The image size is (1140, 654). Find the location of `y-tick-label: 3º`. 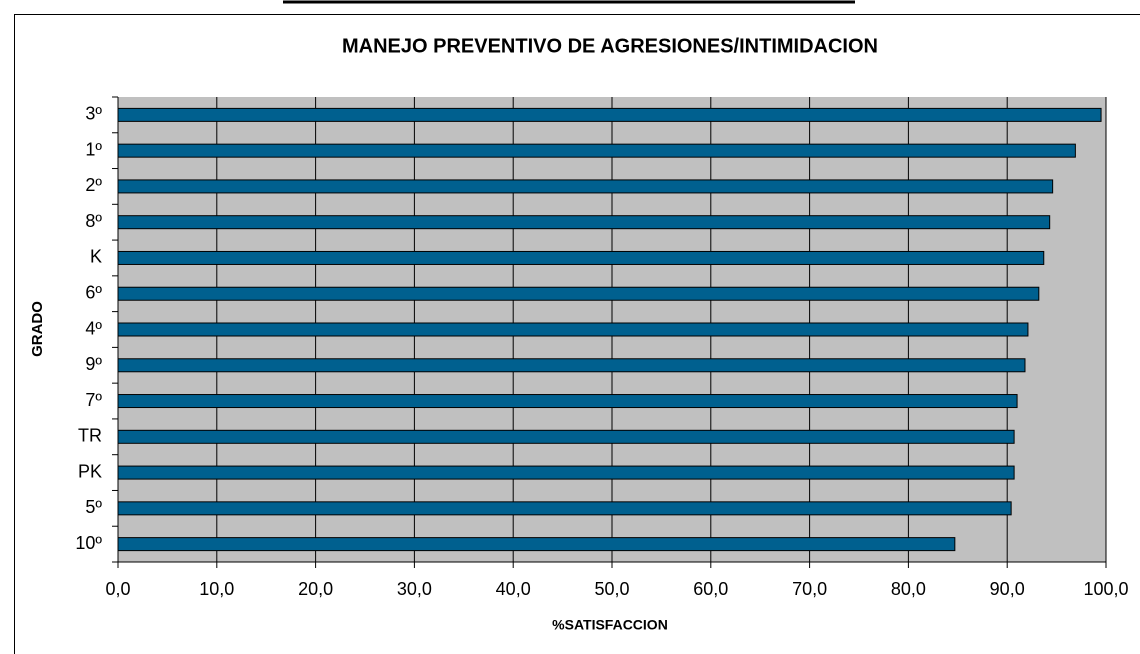

y-tick-label: 3º is located at coordinates (93, 114).